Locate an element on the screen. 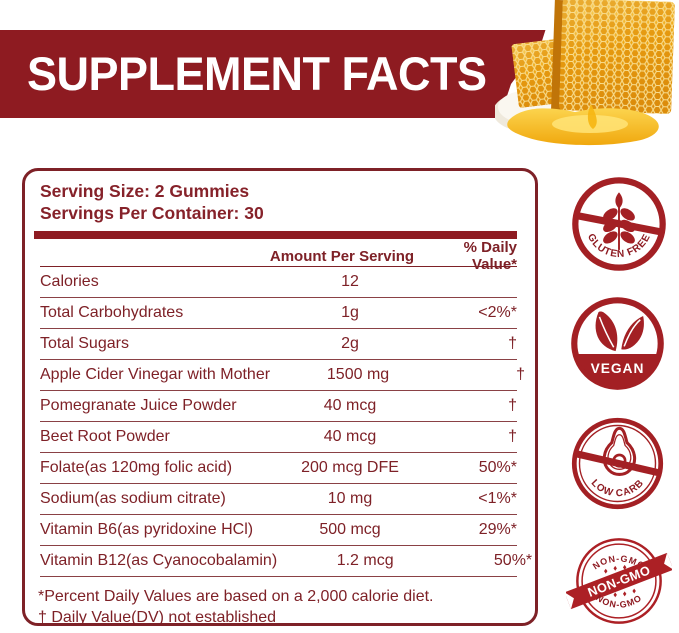 The height and width of the screenshot is (633, 679). table-row: Total Carbohydrates 1g <2%* is located at coordinates (278, 313).